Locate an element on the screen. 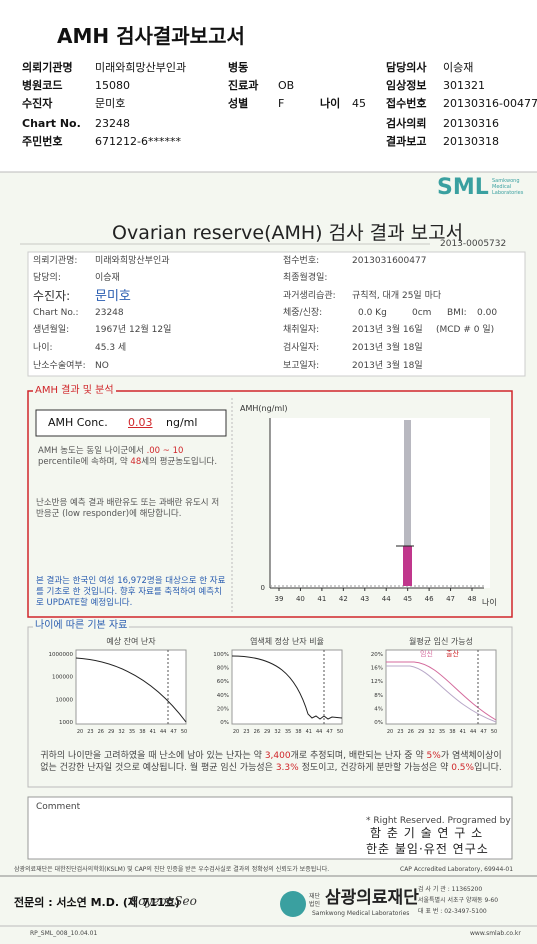 The image size is (537, 944). y-tick: 0% is located at coordinates (378, 723).